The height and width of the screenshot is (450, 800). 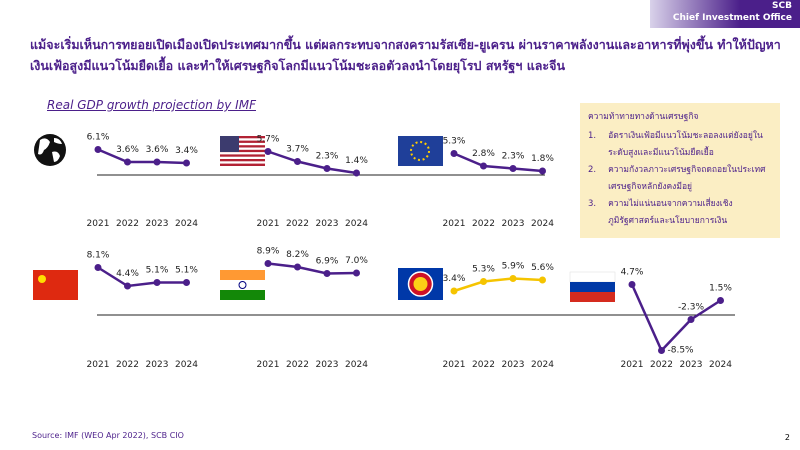 I want to click on value-label: 3.4%, so click(x=454, y=279).